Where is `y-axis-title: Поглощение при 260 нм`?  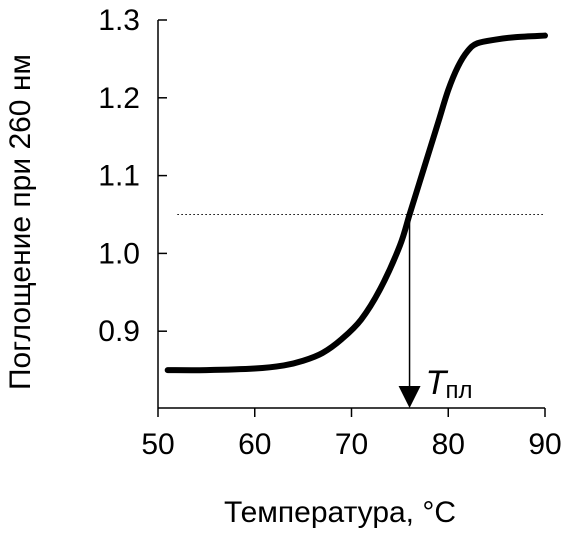 y-axis-title: Поглощение при 260 нм is located at coordinates (20, 222).